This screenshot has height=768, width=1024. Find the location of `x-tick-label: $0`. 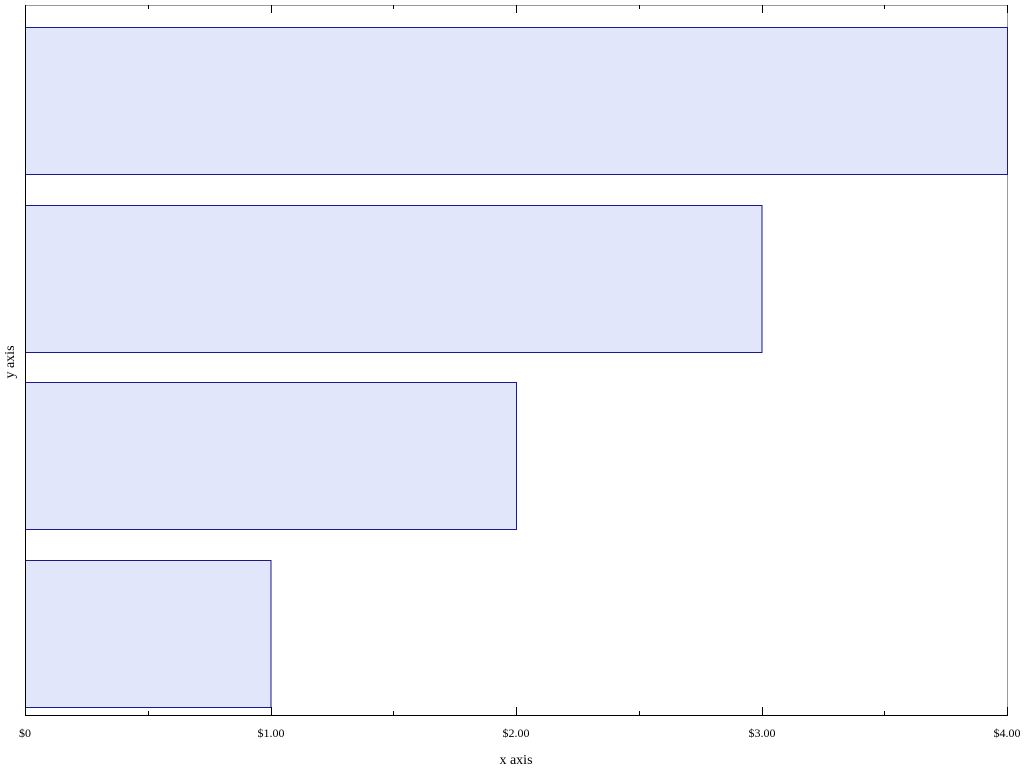

x-tick-label: $0 is located at coordinates (25, 733).